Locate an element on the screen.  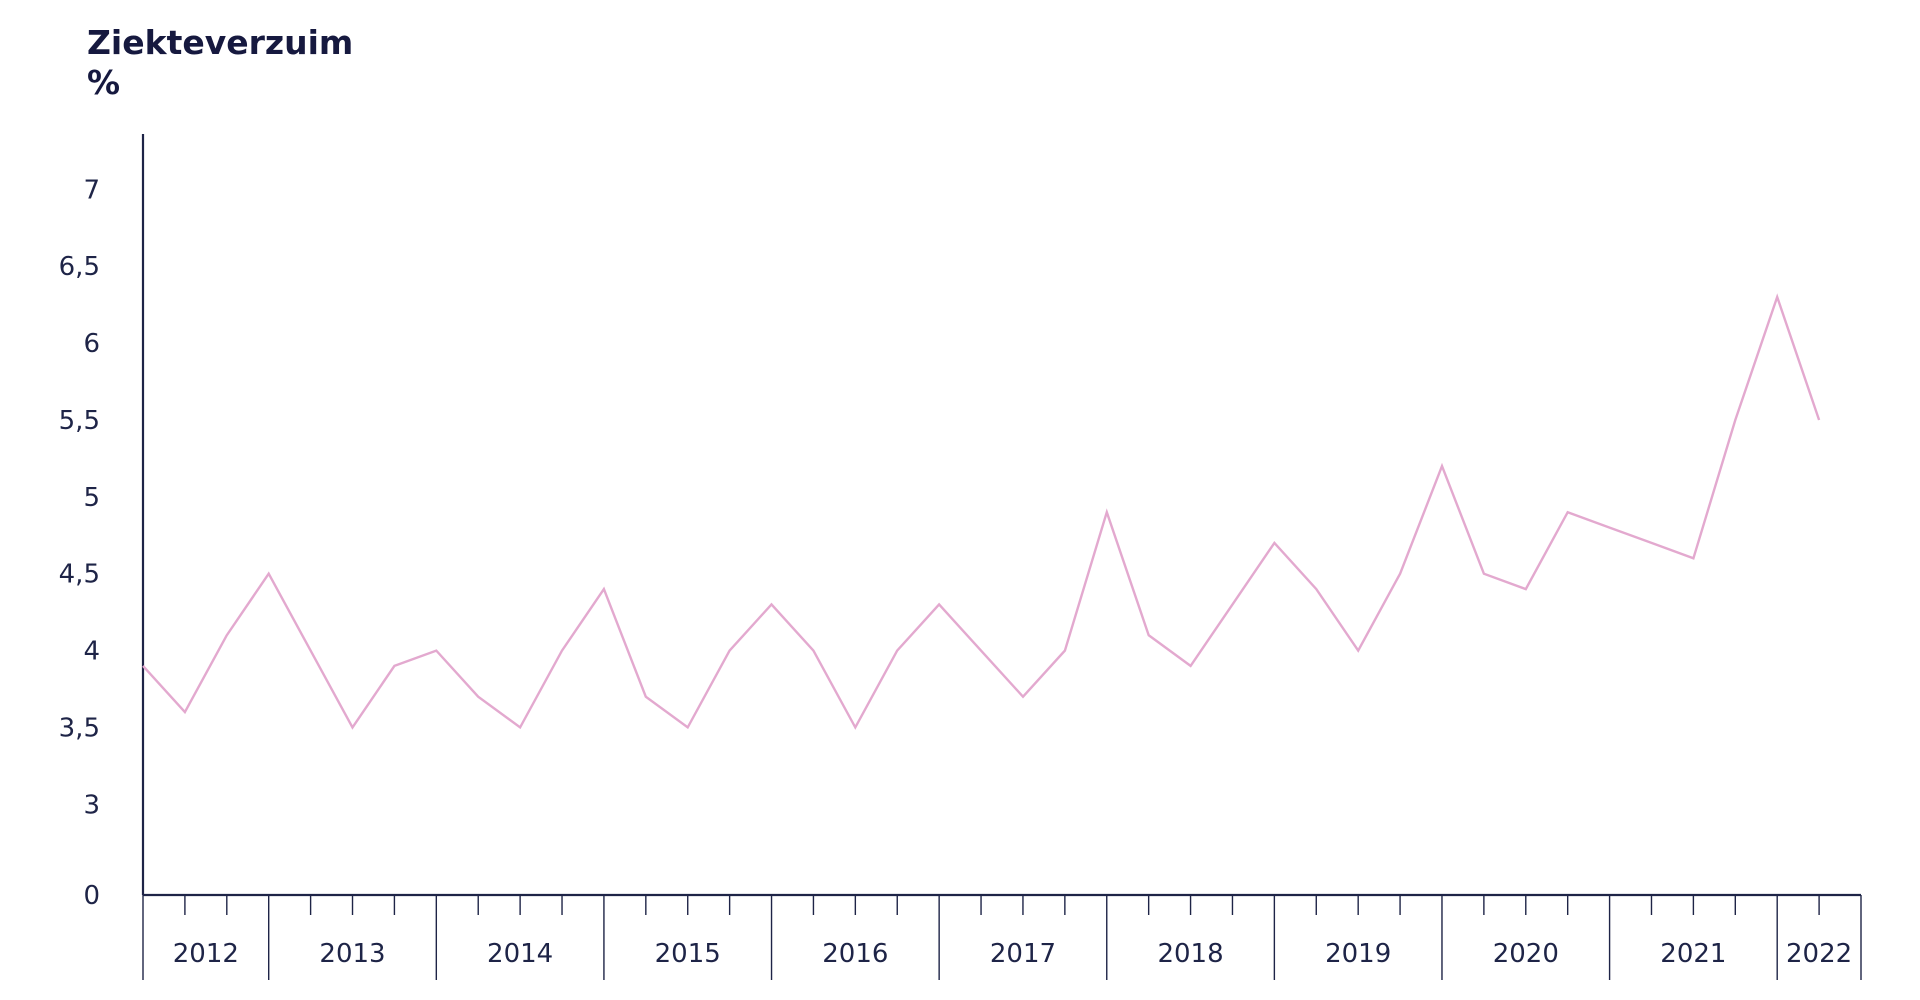
x-group-label: 2017 is located at coordinates (1023, 954).